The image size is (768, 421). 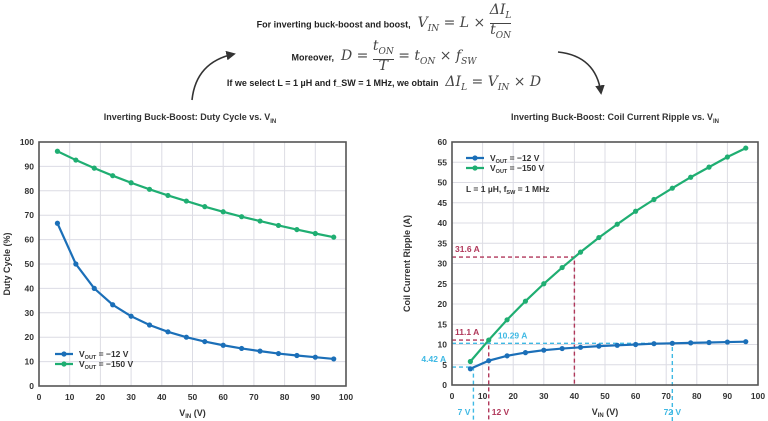 I want to click on y-tick-label: 35, so click(x=443, y=243).